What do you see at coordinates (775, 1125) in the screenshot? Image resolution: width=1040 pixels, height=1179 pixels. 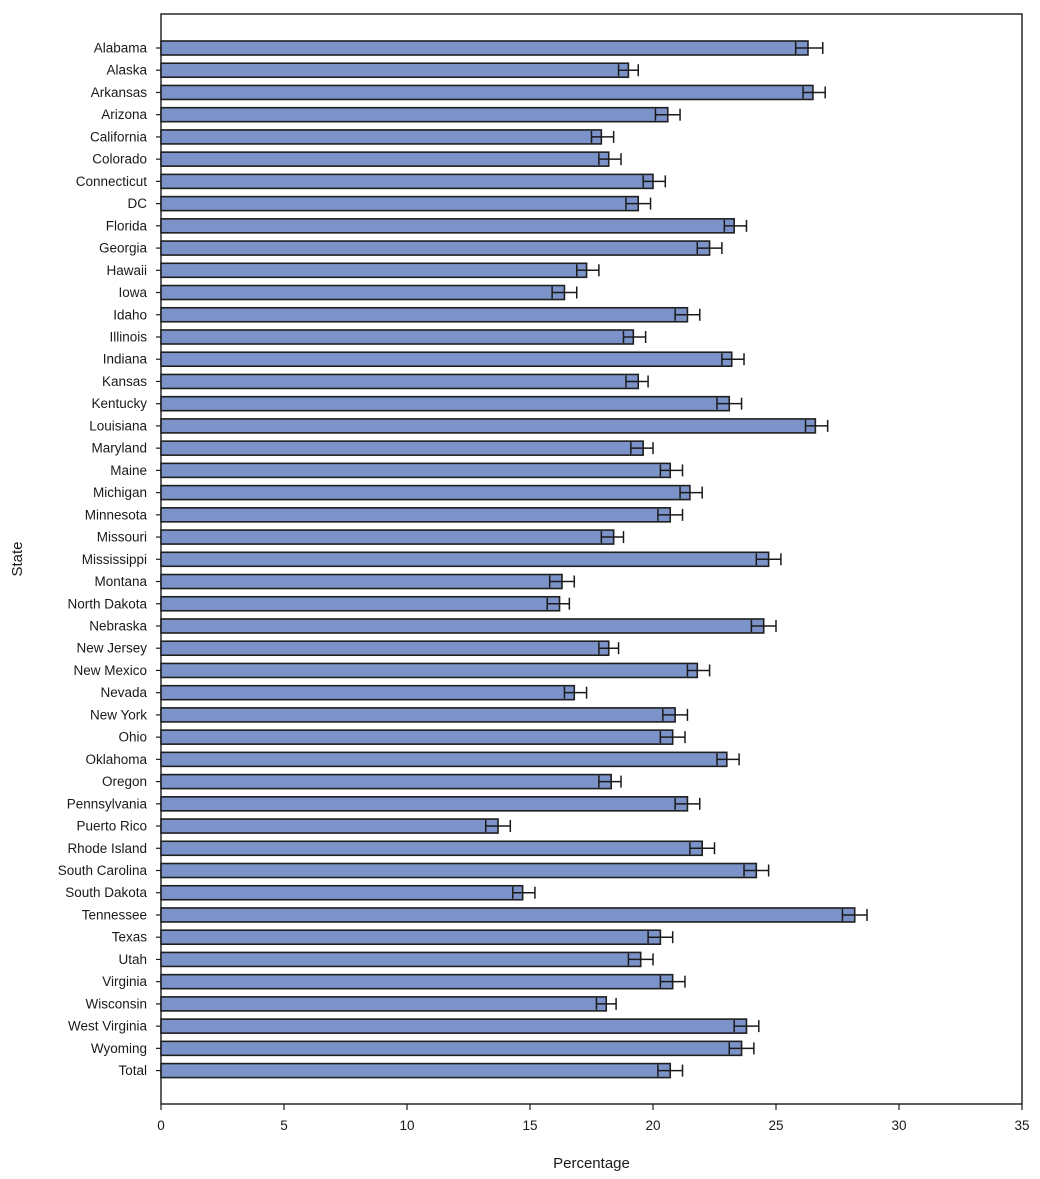 I see `x-tick-label-25: 25` at bounding box center [775, 1125].